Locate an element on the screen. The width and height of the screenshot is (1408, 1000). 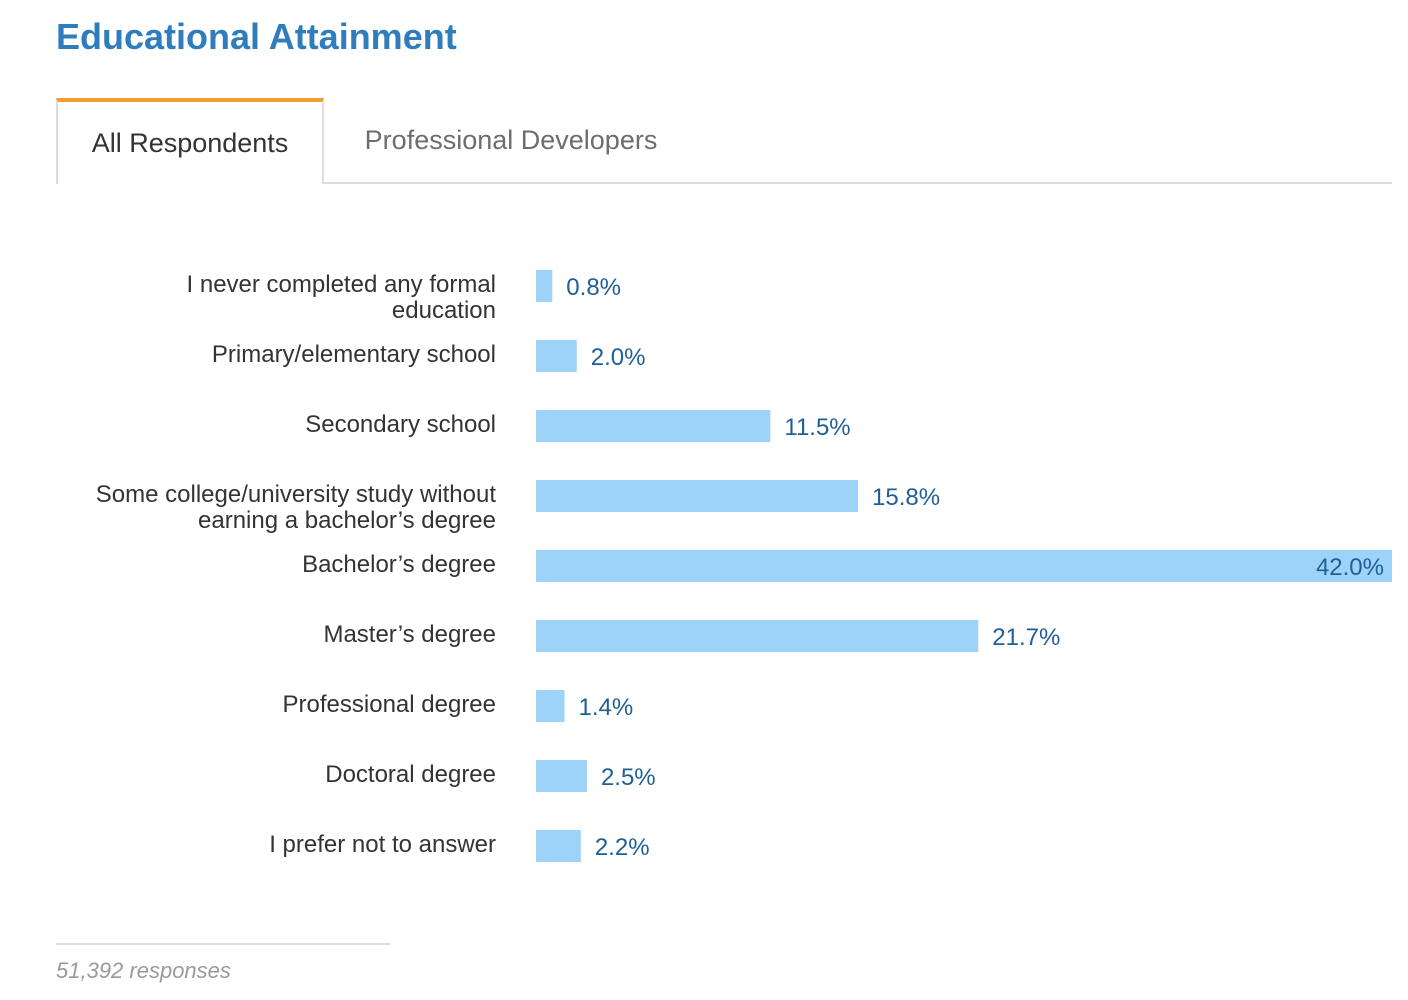
tab-bar-divider is located at coordinates (857, 183).